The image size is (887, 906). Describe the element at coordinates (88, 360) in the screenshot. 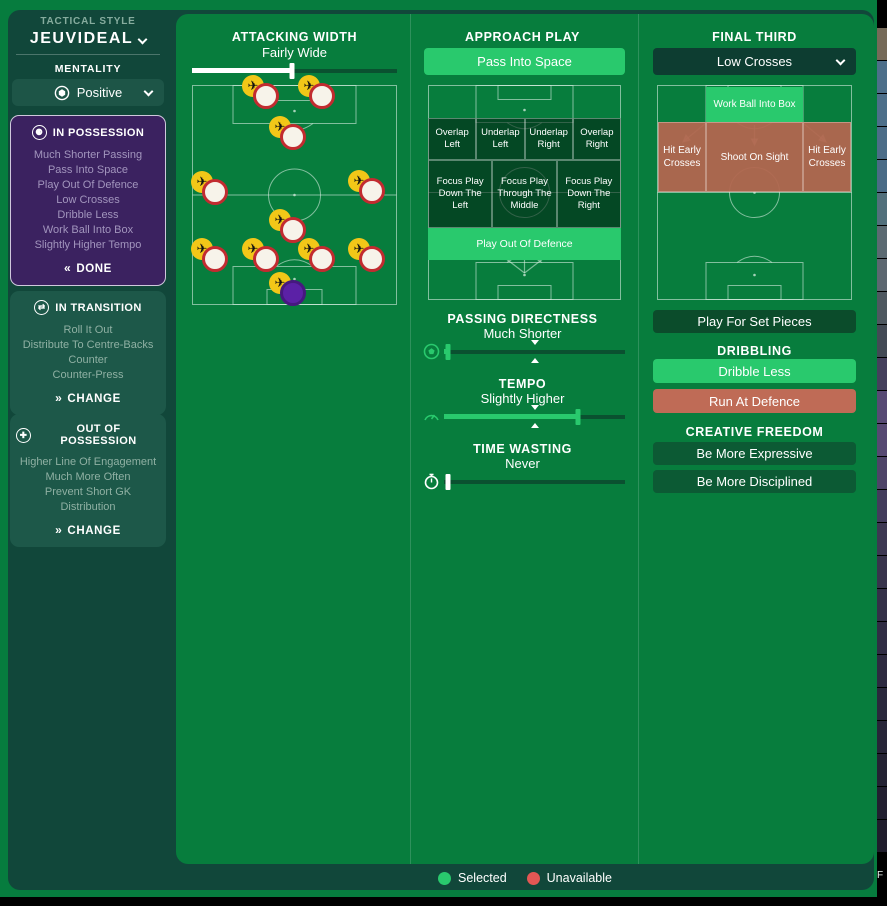

I see `list-item: Counter` at that location.